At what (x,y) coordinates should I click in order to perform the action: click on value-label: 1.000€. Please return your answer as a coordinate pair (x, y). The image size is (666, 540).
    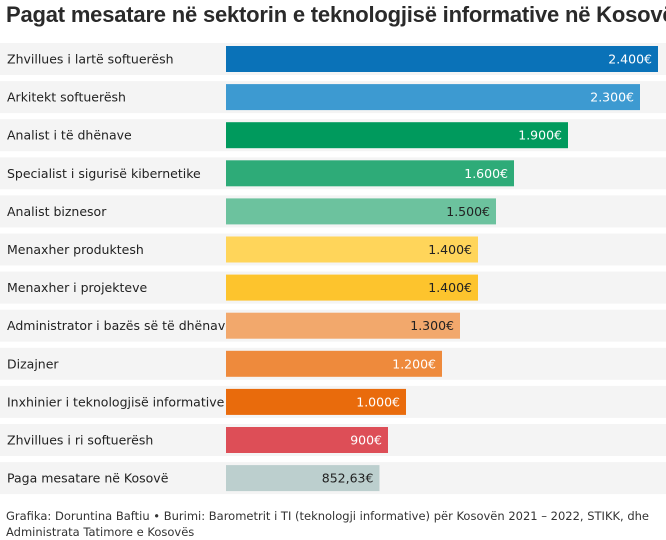
    Looking at the image, I should click on (378, 401).